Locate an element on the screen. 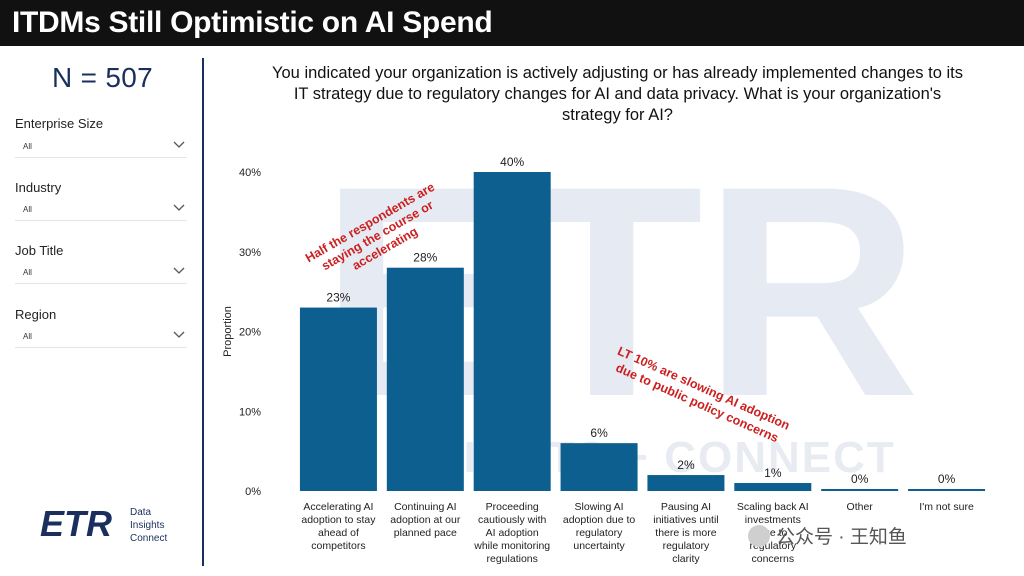 Image resolution: width=1024 pixels, height=576 pixels. sample-size: N = 507 is located at coordinates (102, 77).